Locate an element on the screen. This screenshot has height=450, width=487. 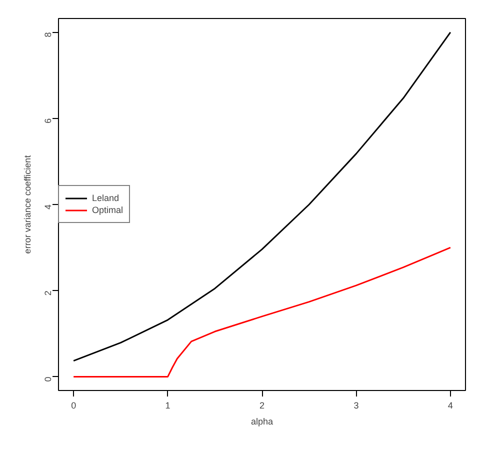
x-tick-label: 2 is located at coordinates (262, 405).